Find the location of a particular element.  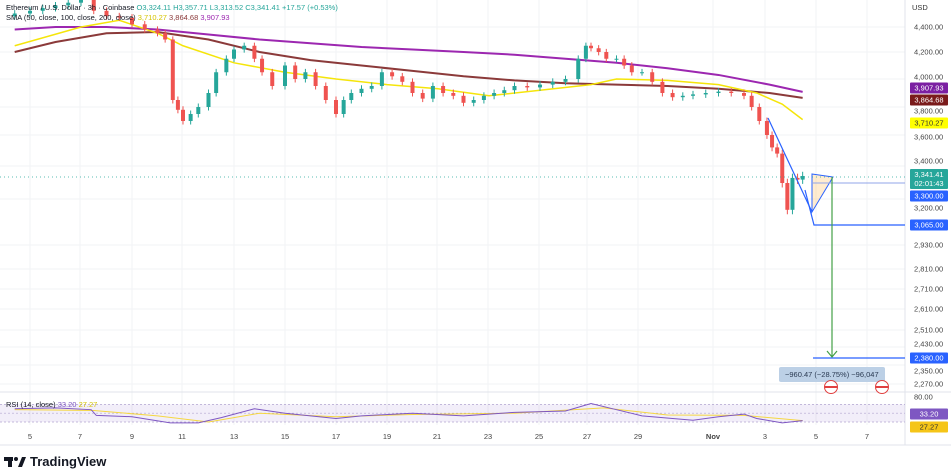

time-tick-label: 9 is located at coordinates (132, 436).